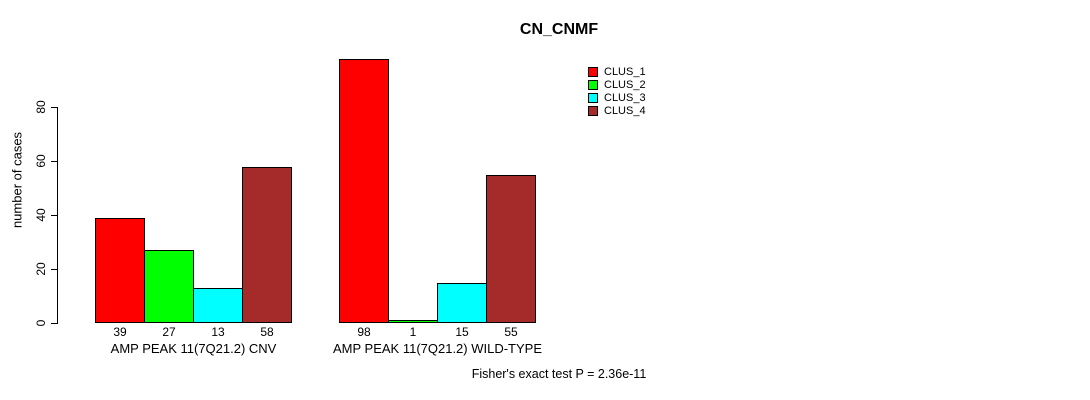 This screenshot has width=1090, height=400. I want to click on legend-item-clus_2: CLUS_2, so click(617, 84).